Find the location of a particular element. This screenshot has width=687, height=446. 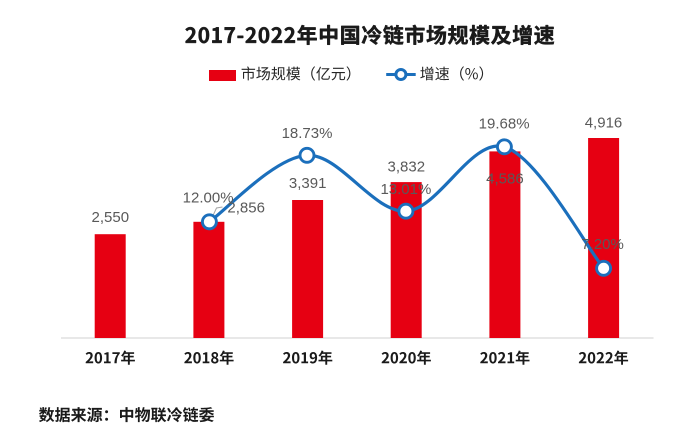

svg-text: 12.00% is located at coordinates (208, 198).